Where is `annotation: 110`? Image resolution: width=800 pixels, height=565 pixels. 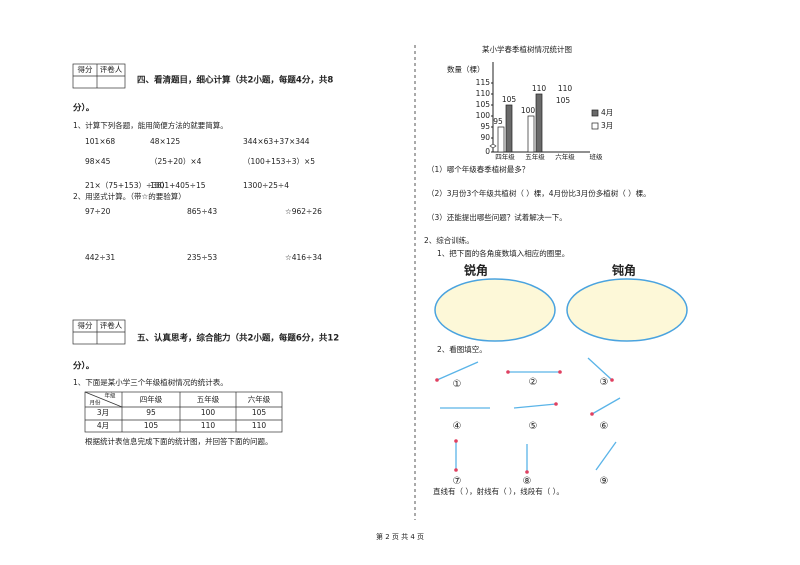 annotation: 110 is located at coordinates (565, 88).